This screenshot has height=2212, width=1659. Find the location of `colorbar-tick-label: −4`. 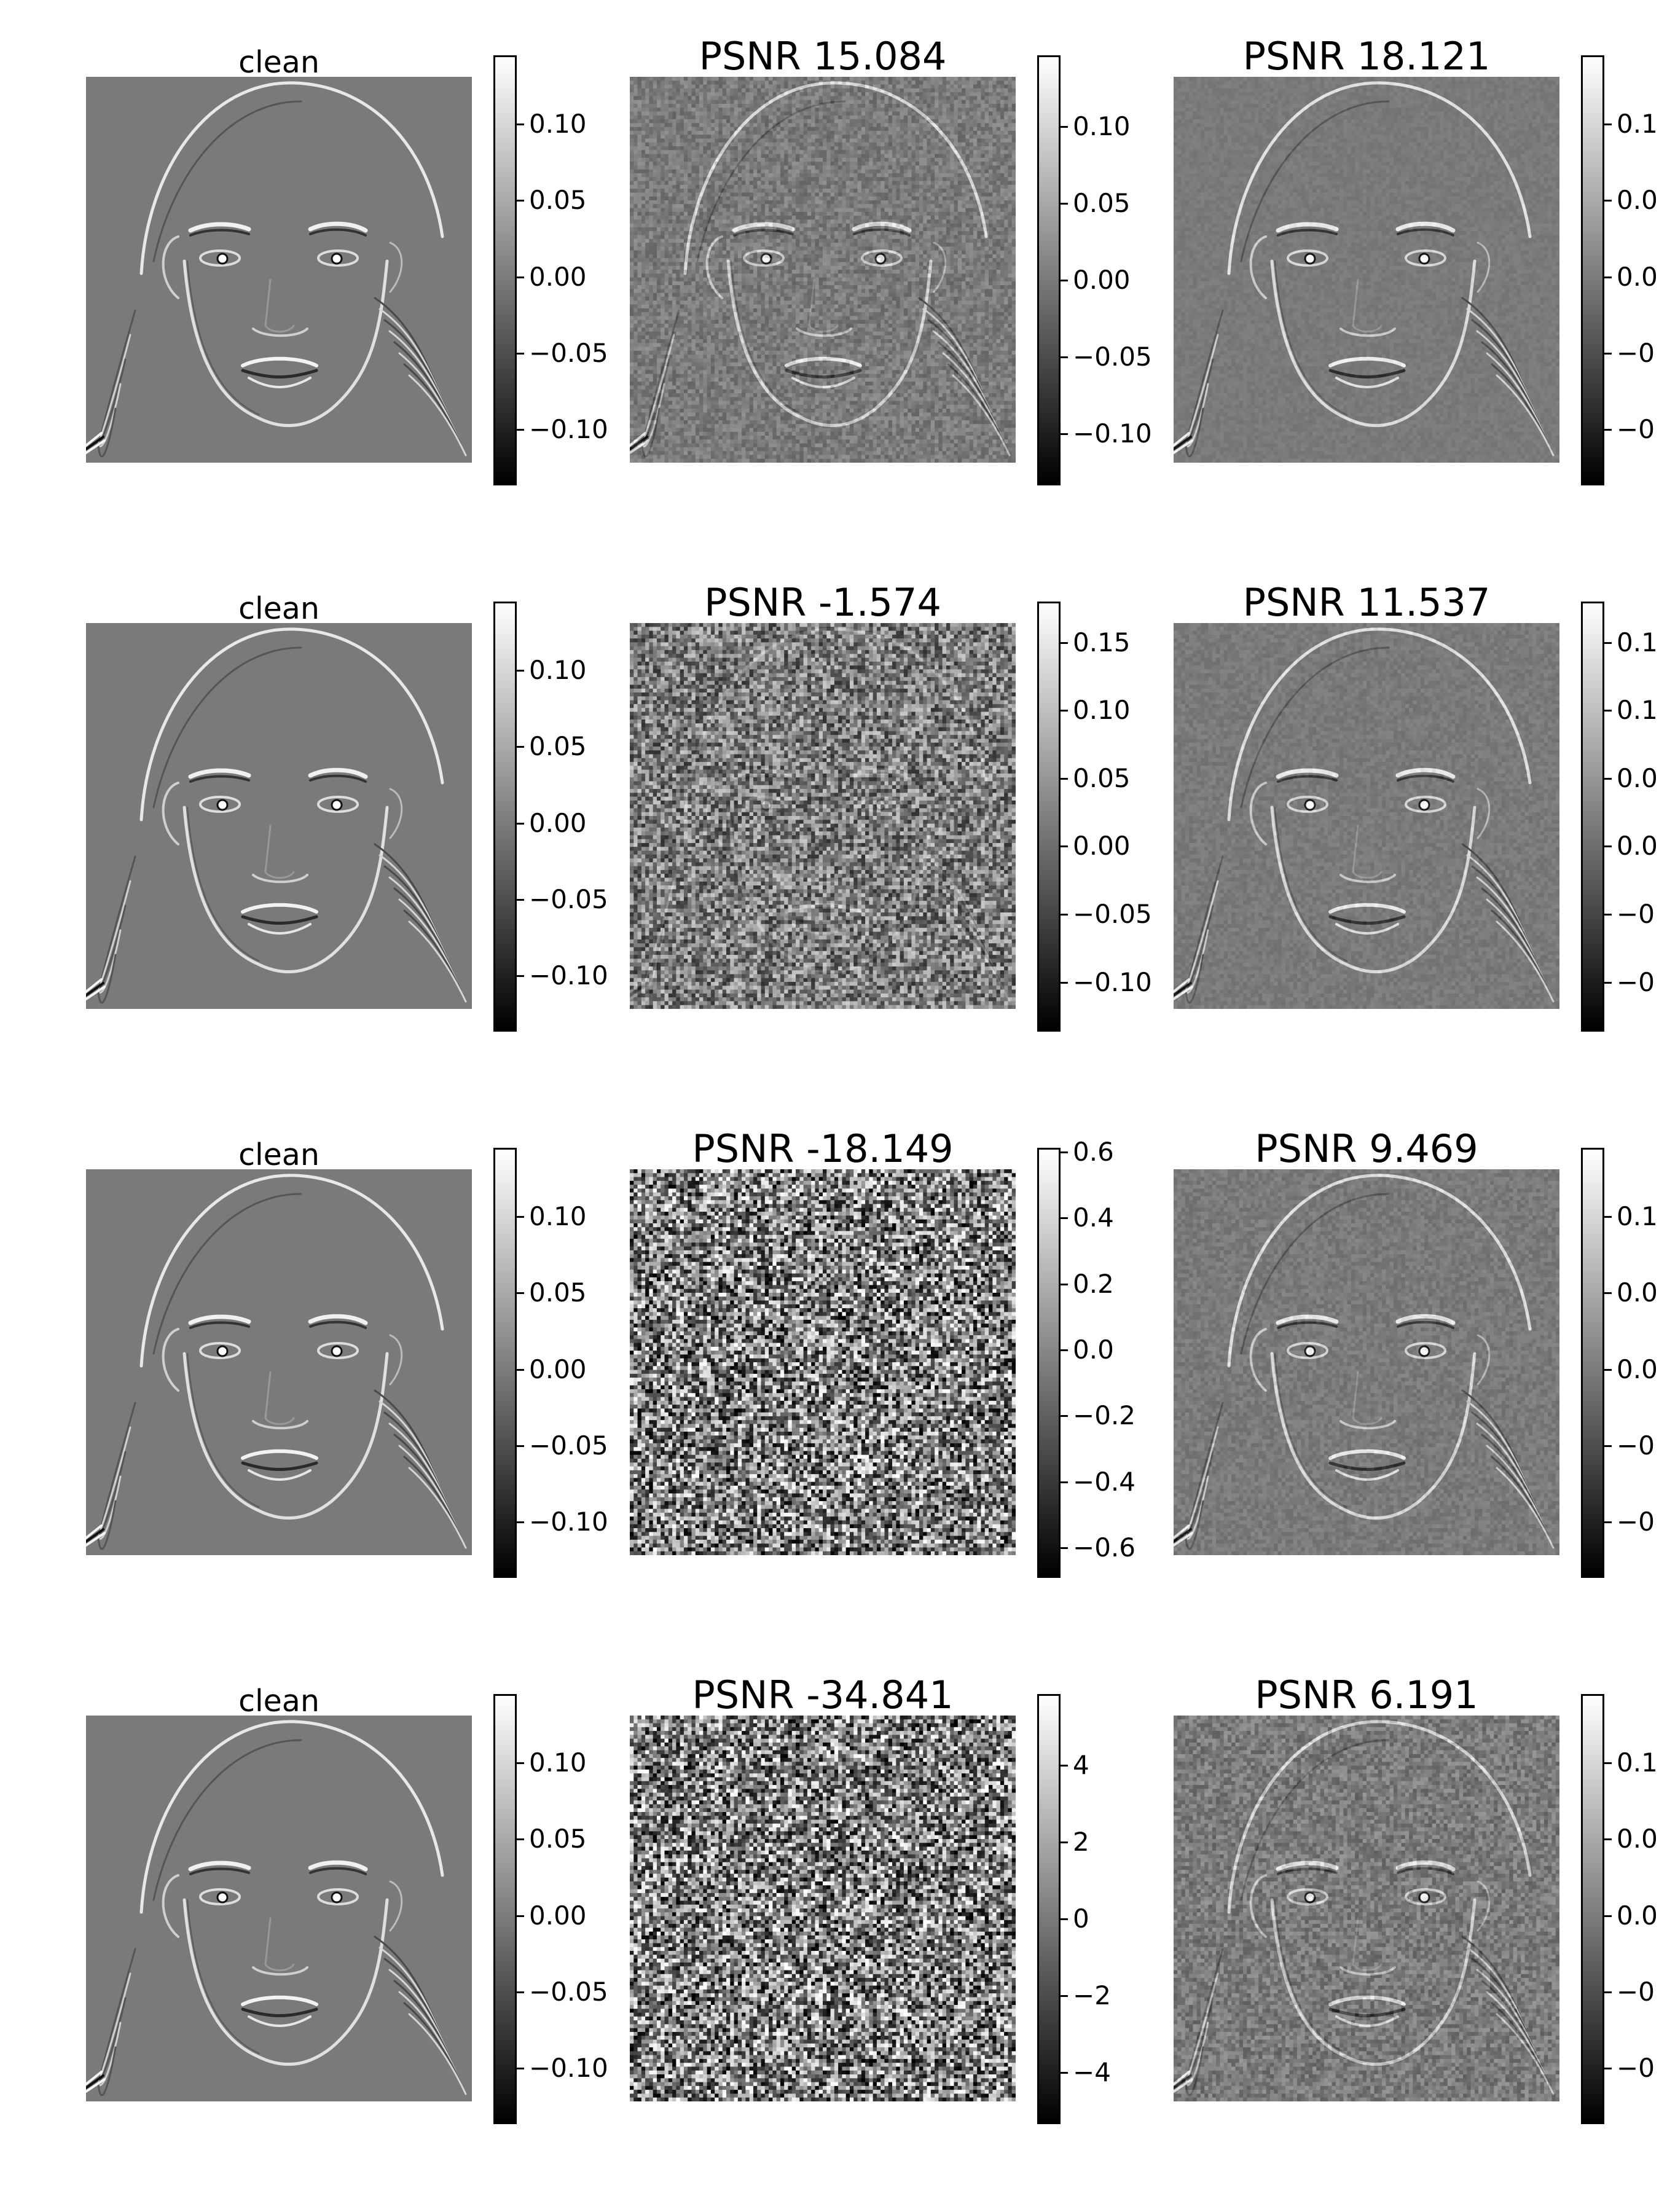

colorbar-tick-label: −4 is located at coordinates (1092, 2072).